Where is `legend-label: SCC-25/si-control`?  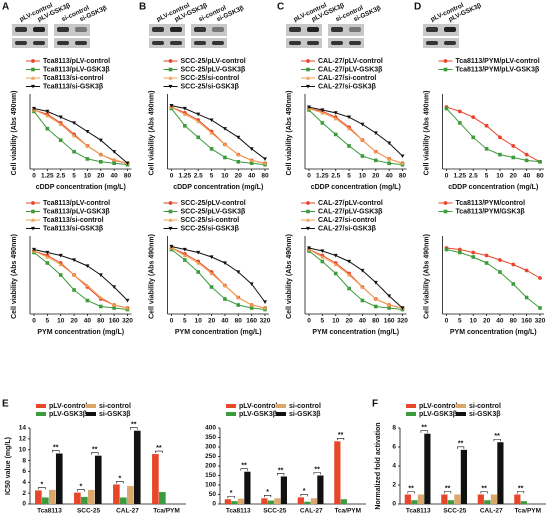
legend-label: SCC-25/si-control is located at coordinates (210, 78).